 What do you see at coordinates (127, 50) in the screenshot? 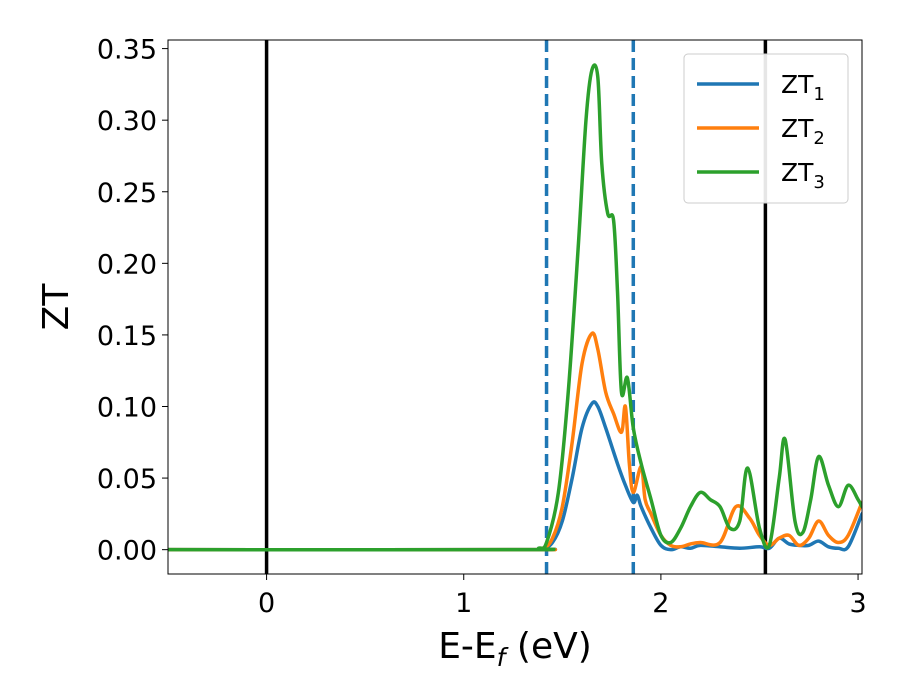
I see `y-tick-label: 0.35` at bounding box center [127, 50].